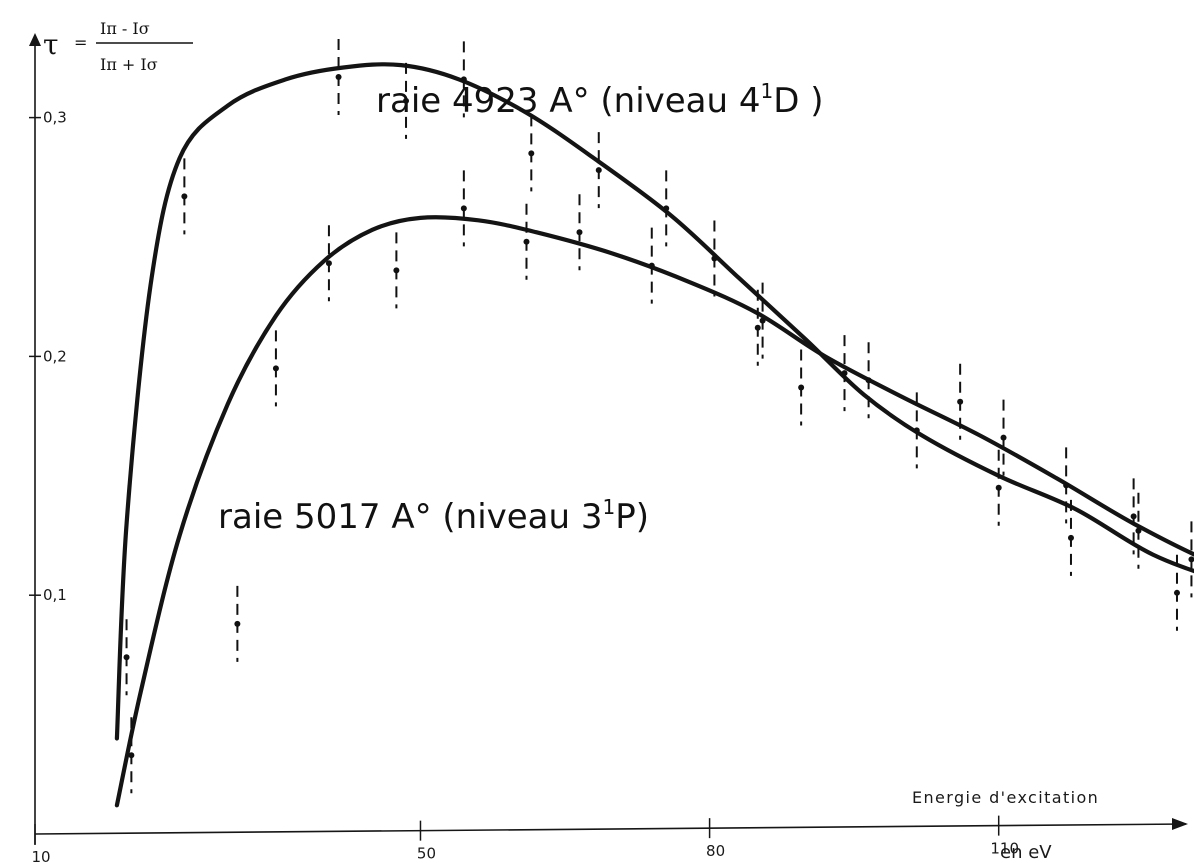  I want to click on series-label-5017-sup: 1, so click(609, 507).